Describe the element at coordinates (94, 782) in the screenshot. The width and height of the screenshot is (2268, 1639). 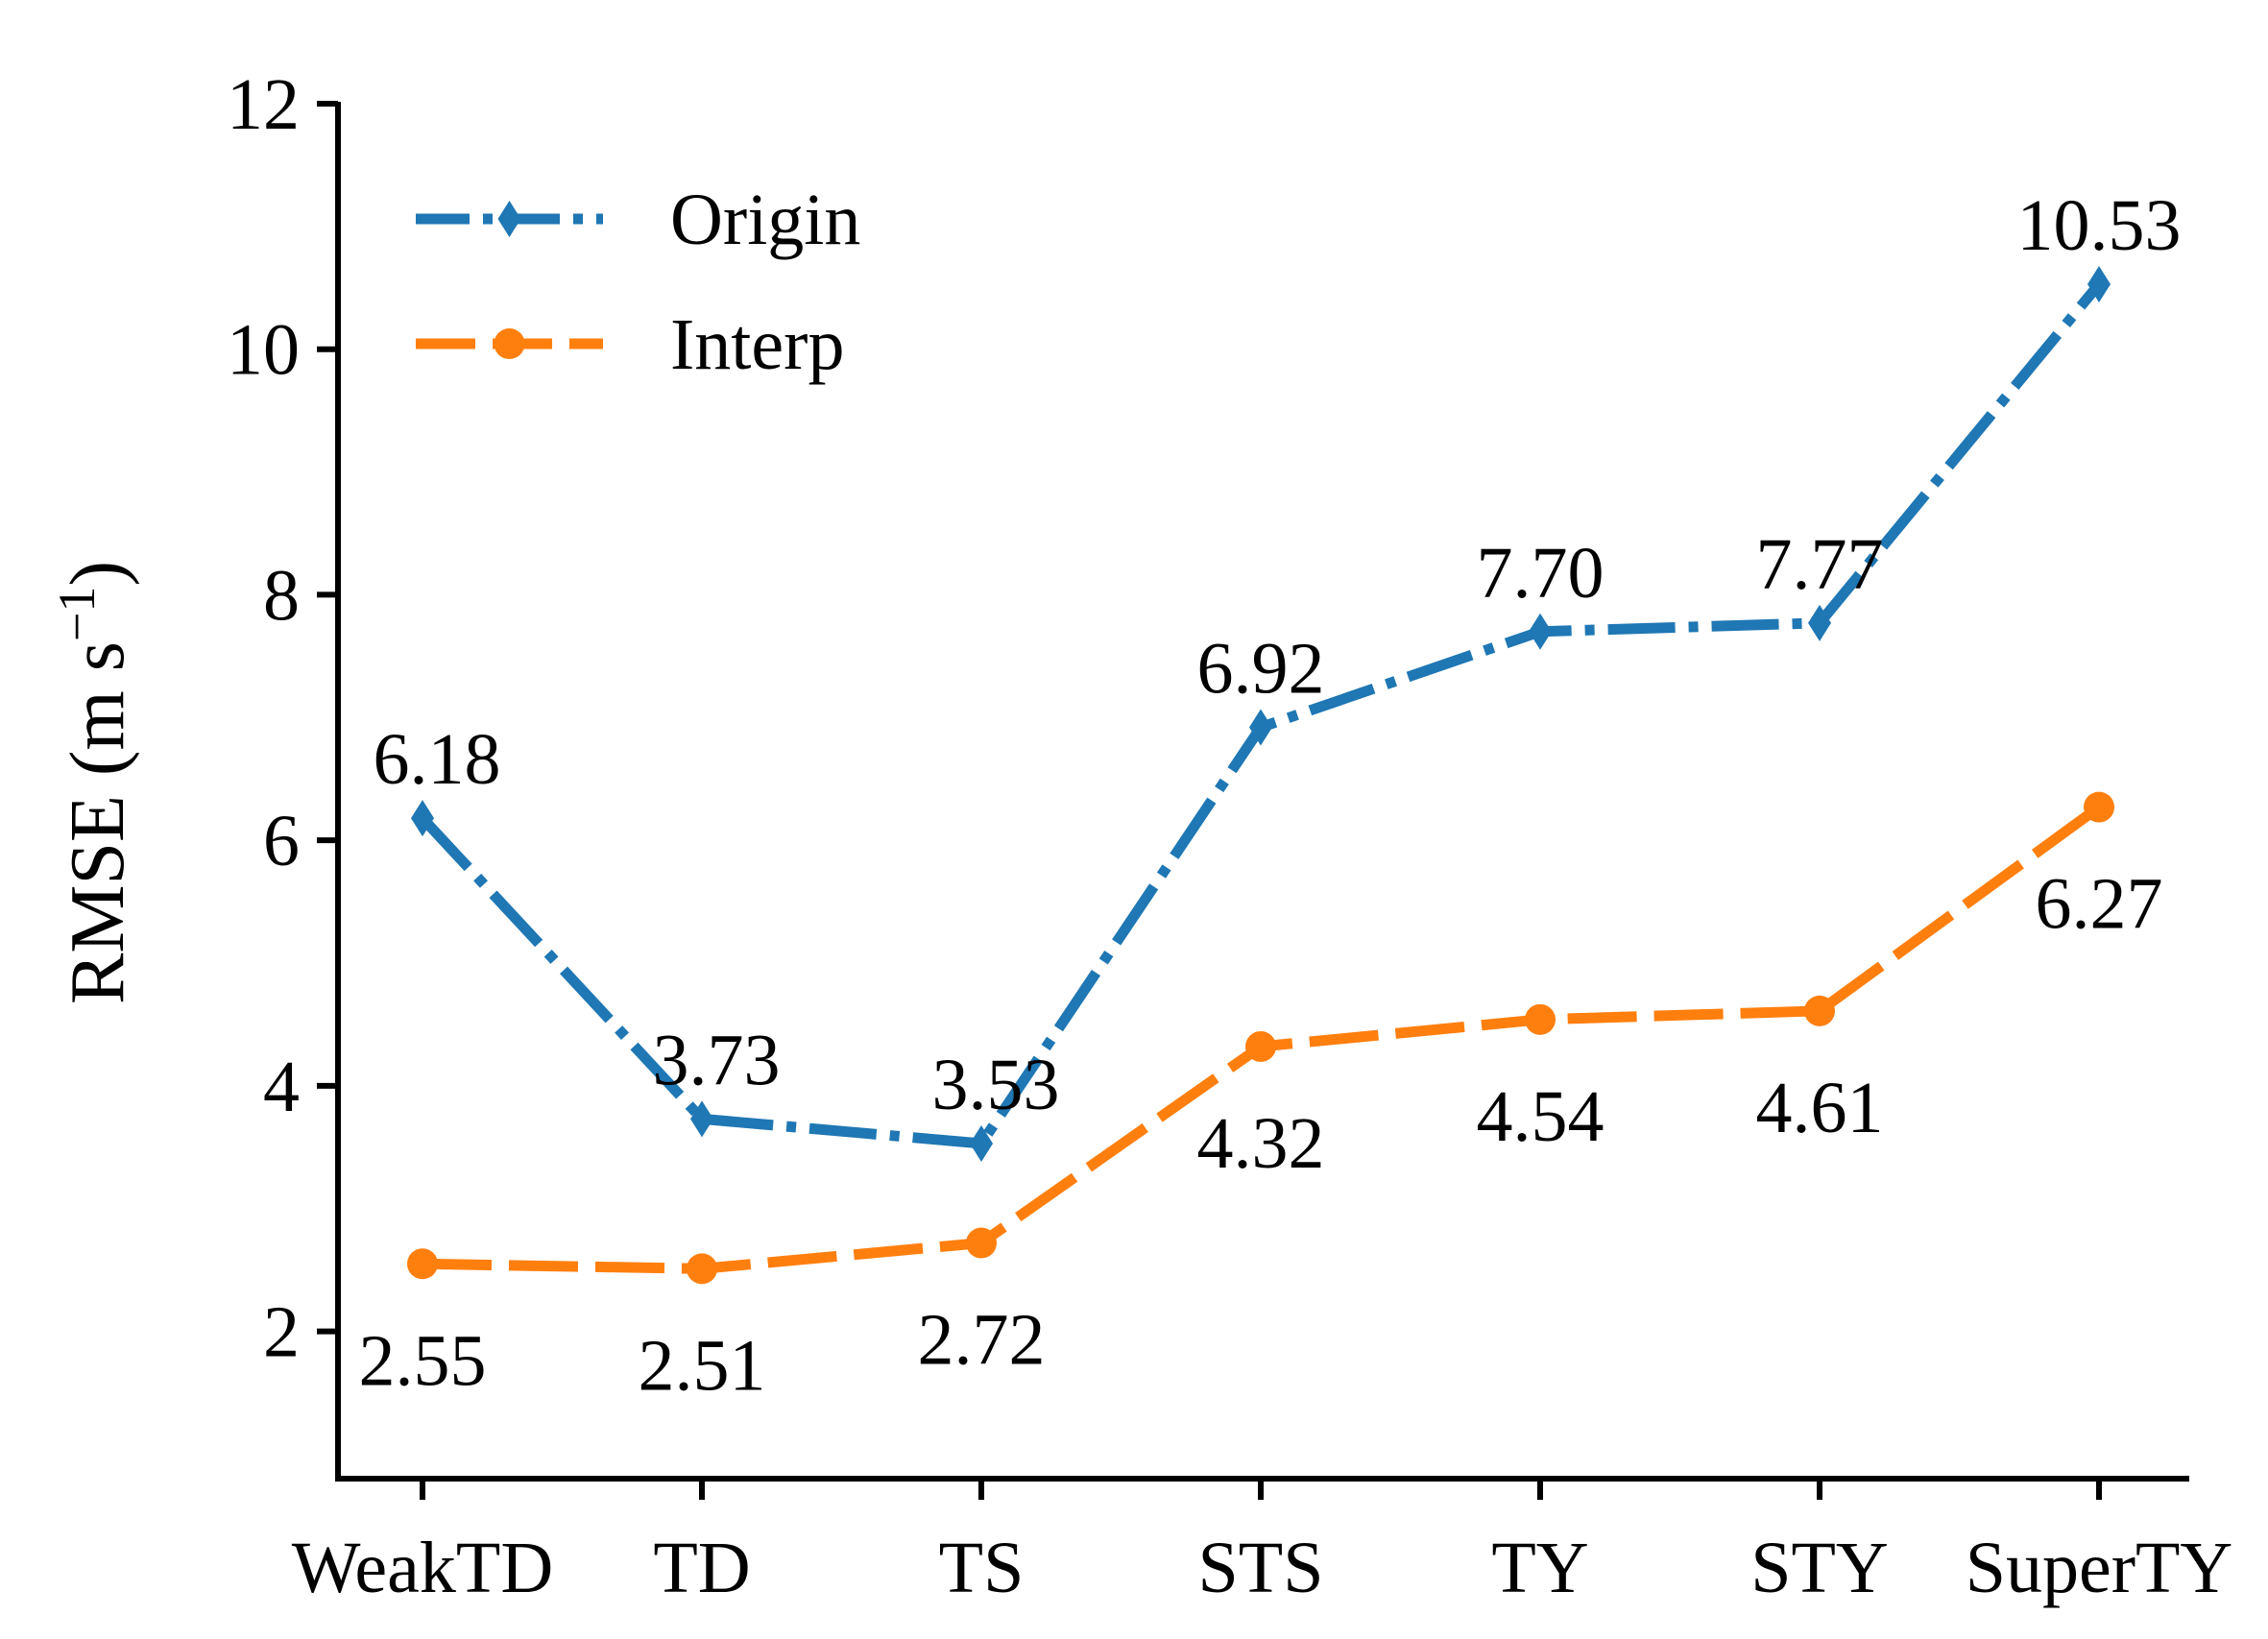
I see `y-axis-title: RMSE (m s−1)` at that location.